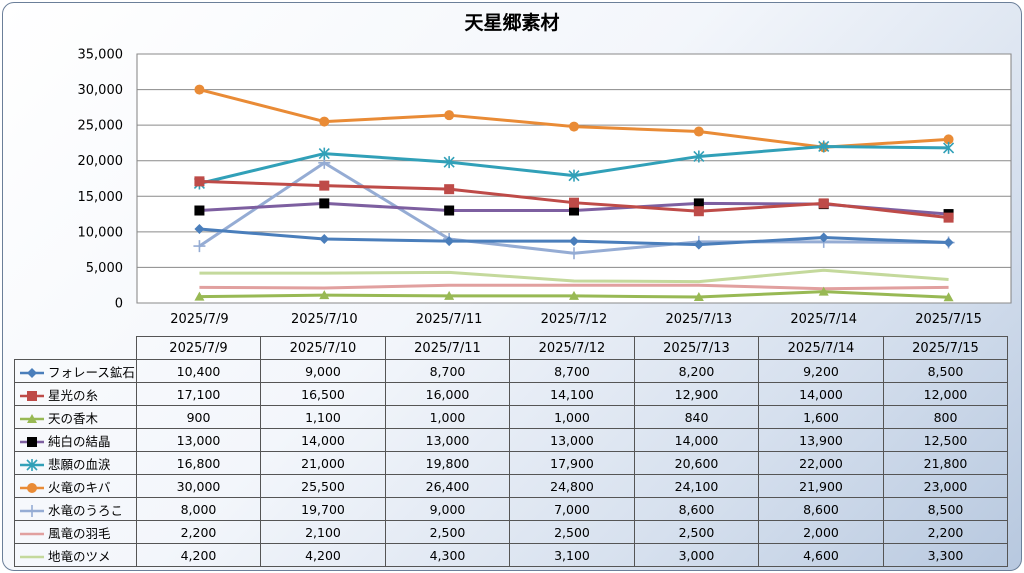 The height and width of the screenshot is (573, 1024). I want to click on table-cell: 12,000, so click(945, 394).